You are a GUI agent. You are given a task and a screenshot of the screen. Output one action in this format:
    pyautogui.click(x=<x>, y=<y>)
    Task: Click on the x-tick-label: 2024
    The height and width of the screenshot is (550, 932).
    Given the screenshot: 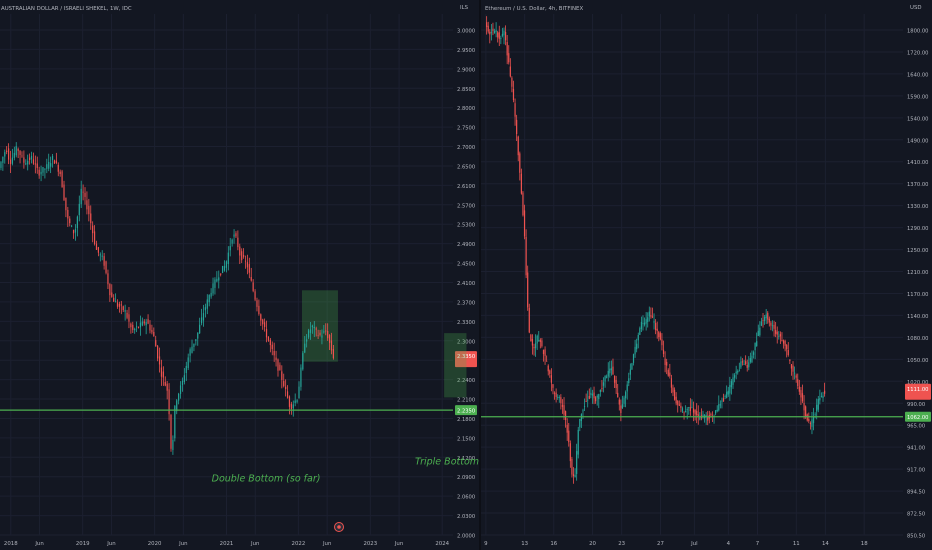 What is the action you would take?
    pyautogui.click(x=442, y=544)
    